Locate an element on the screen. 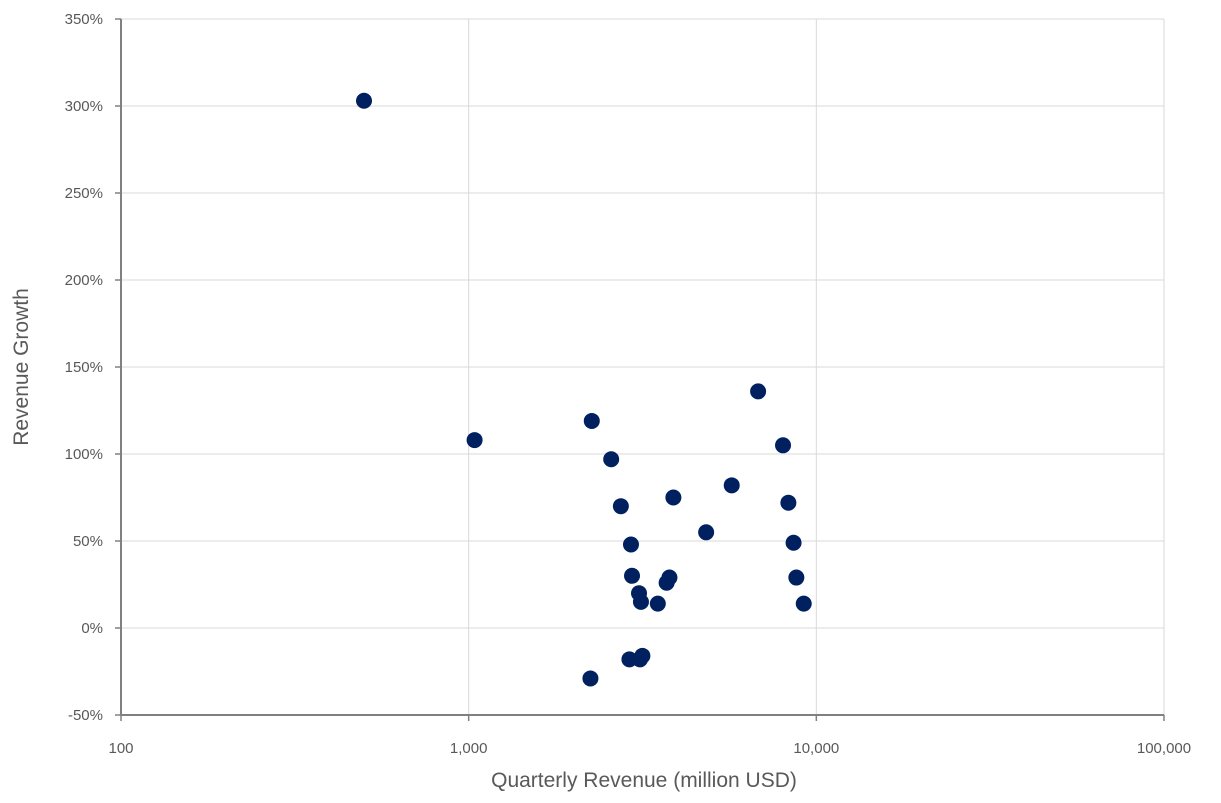  y-tick-label: 250% is located at coordinates (84, 193).